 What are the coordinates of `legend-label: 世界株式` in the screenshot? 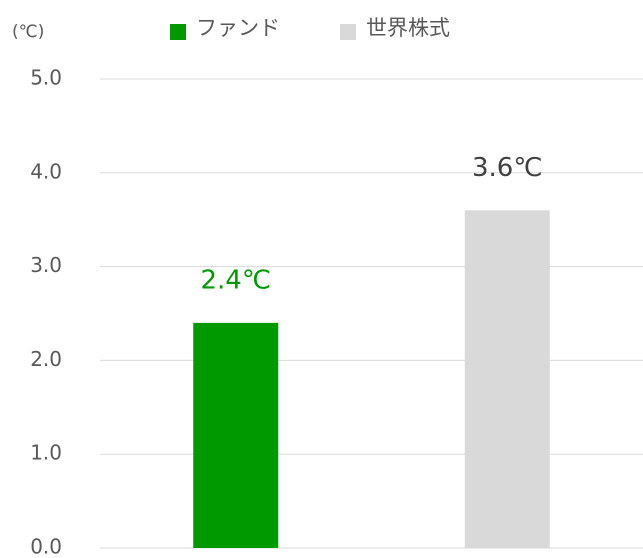 It's located at (408, 28).